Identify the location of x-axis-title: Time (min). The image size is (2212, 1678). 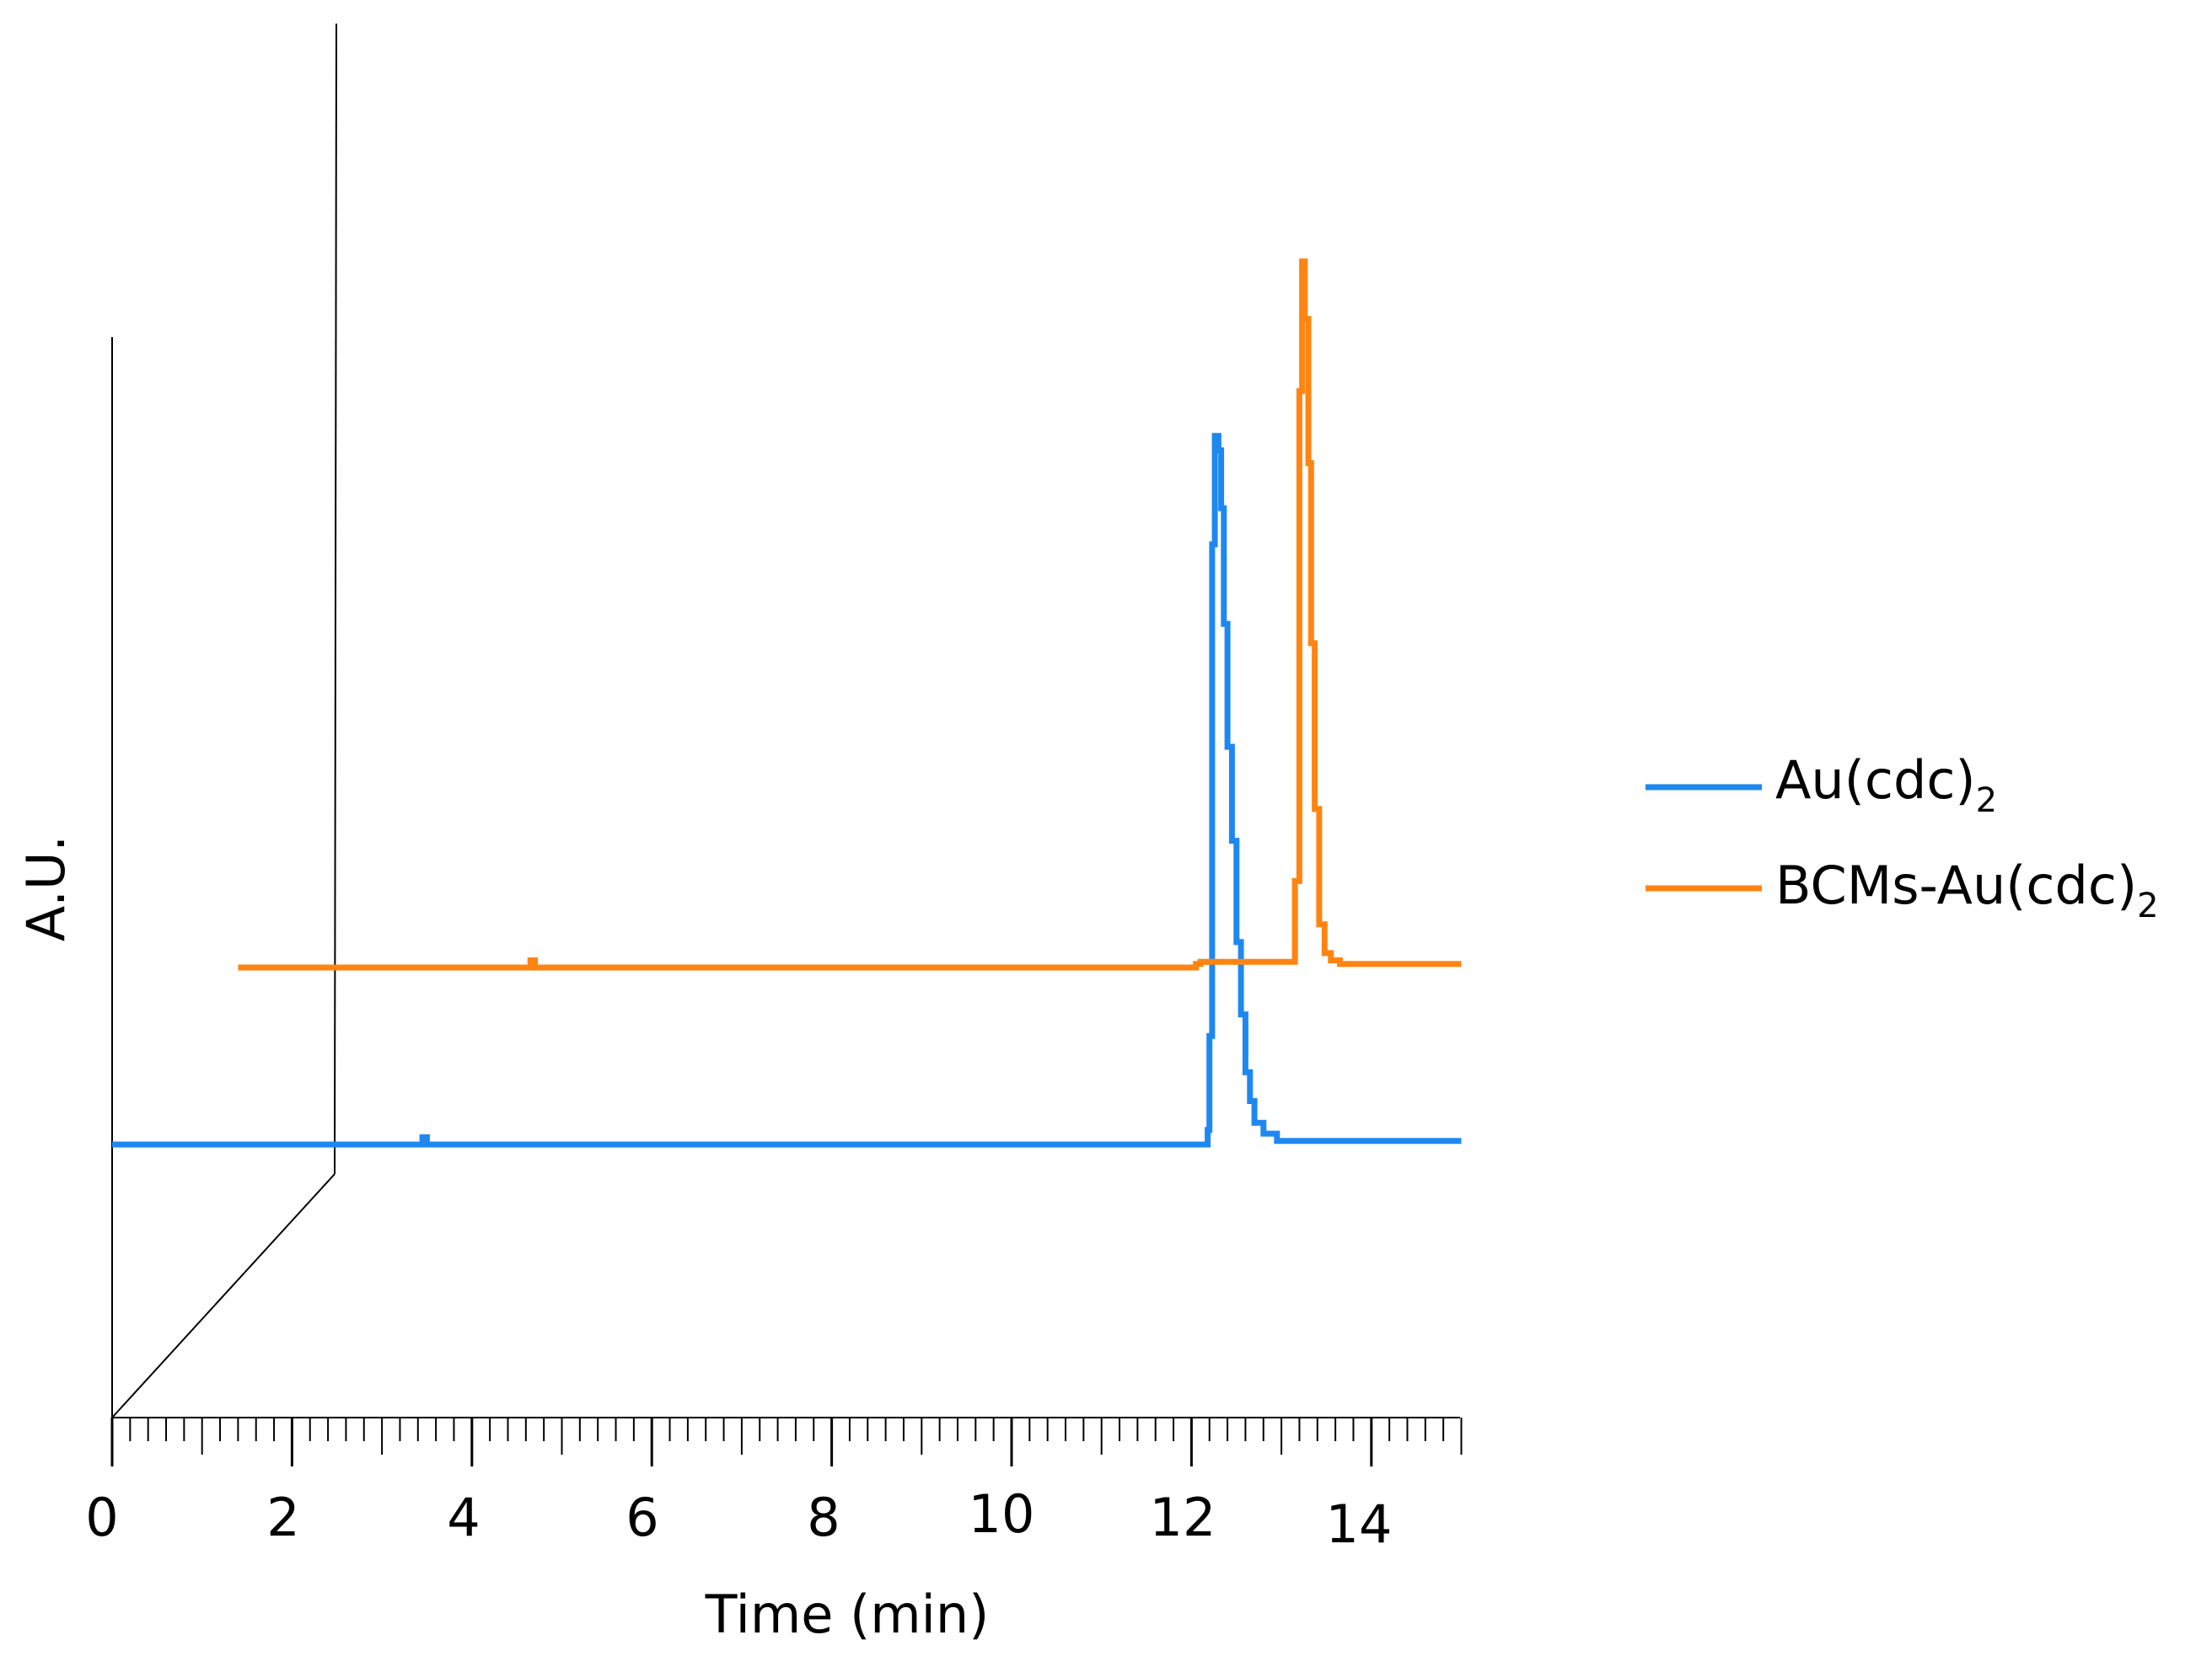
(848, 1614).